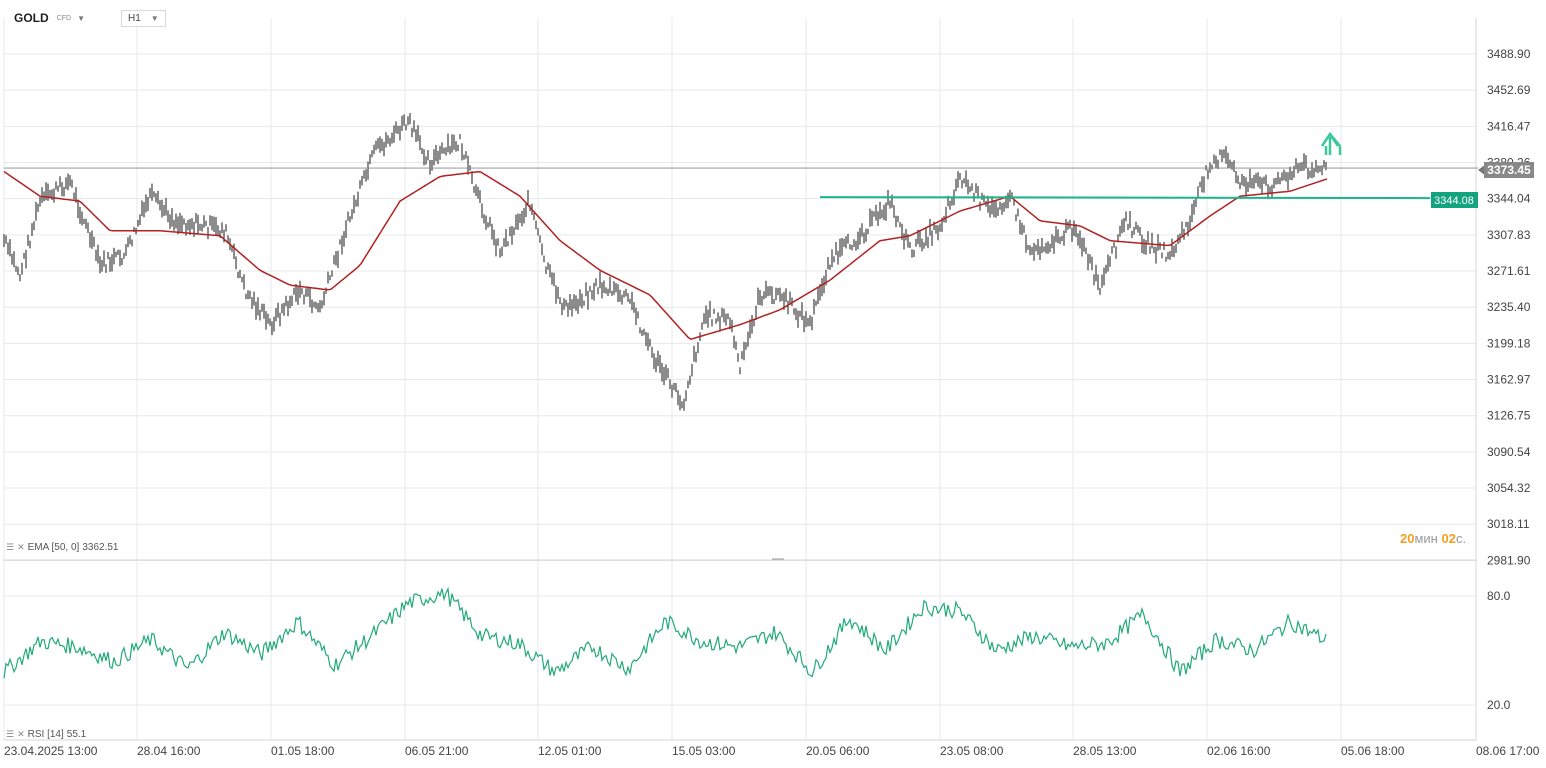  Describe the element at coordinates (1509, 488) in the screenshot. I see `price-tick-label: 3054.32` at that location.